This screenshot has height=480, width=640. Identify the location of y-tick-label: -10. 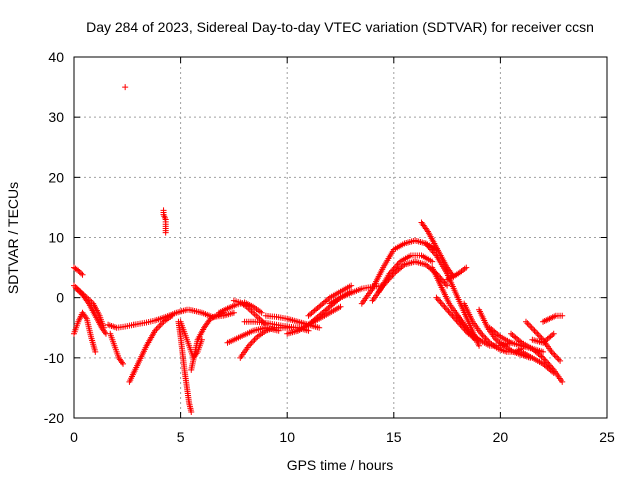
(54, 358).